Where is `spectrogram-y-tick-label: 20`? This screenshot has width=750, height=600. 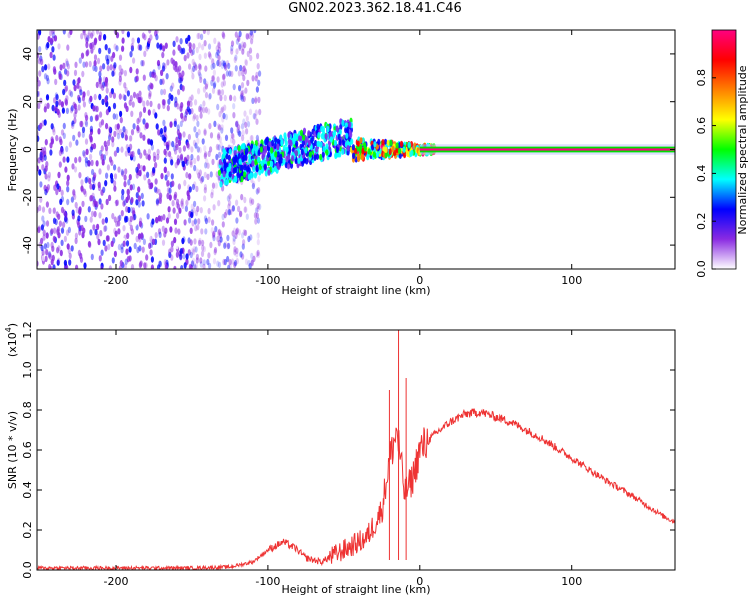
spectrogram-y-tick-label: 20 is located at coordinates (27, 102).